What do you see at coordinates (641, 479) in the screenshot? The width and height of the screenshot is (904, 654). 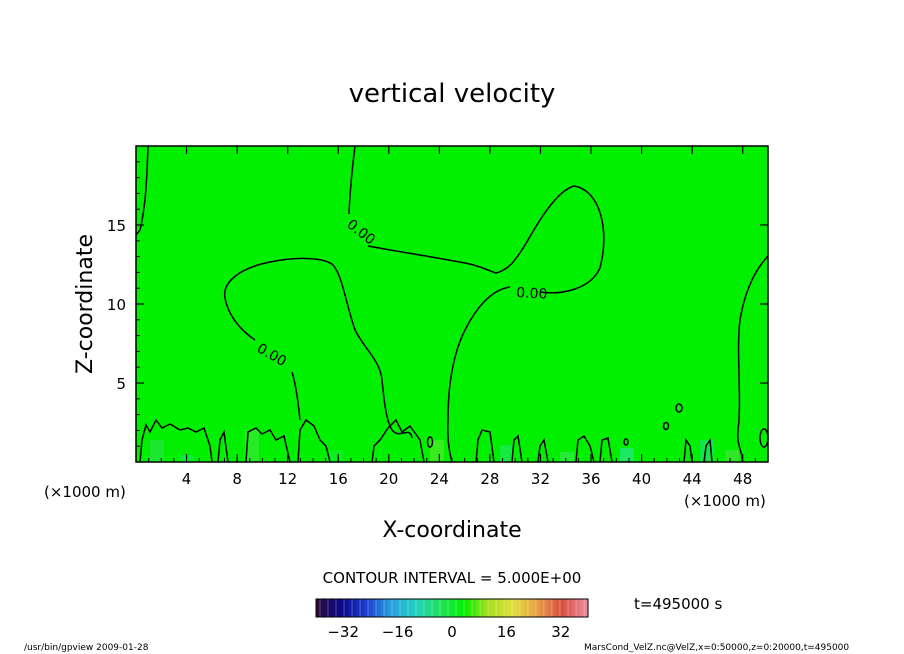 I see `x-tick-label: 40` at bounding box center [641, 479].